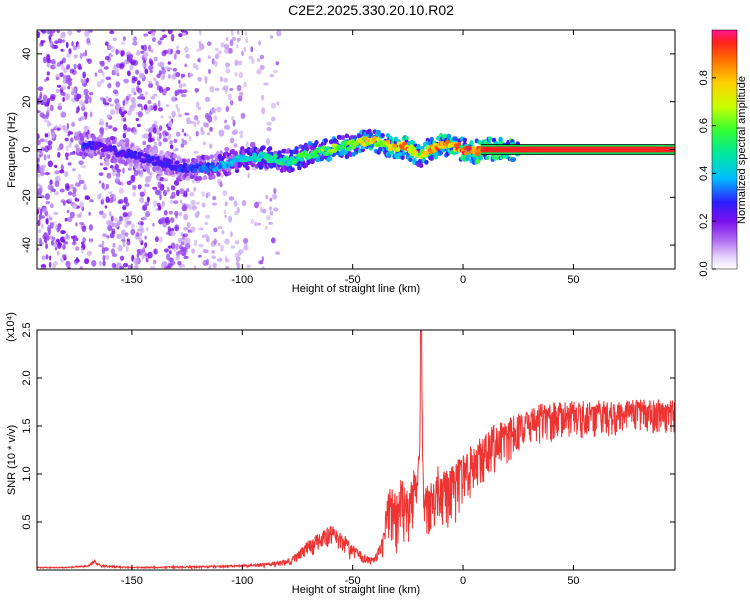  What do you see at coordinates (463, 581) in the screenshot?
I see `x-tick-label: 0` at bounding box center [463, 581].